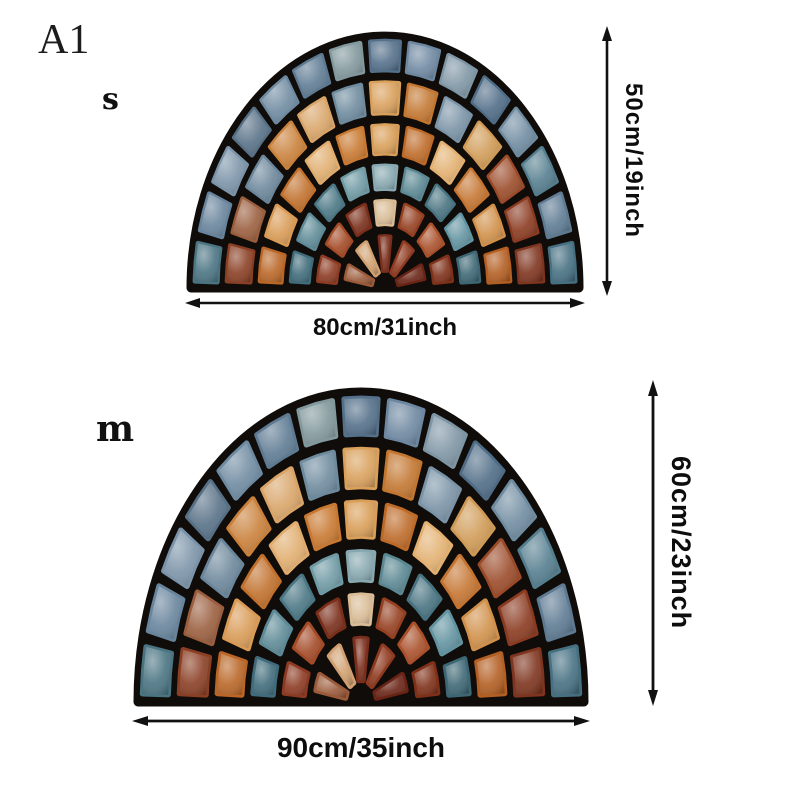 Image resolution: width=800 pixels, height=800 pixels. I want to click on small-height-dimension: 50cm/19inch, so click(622, 161).